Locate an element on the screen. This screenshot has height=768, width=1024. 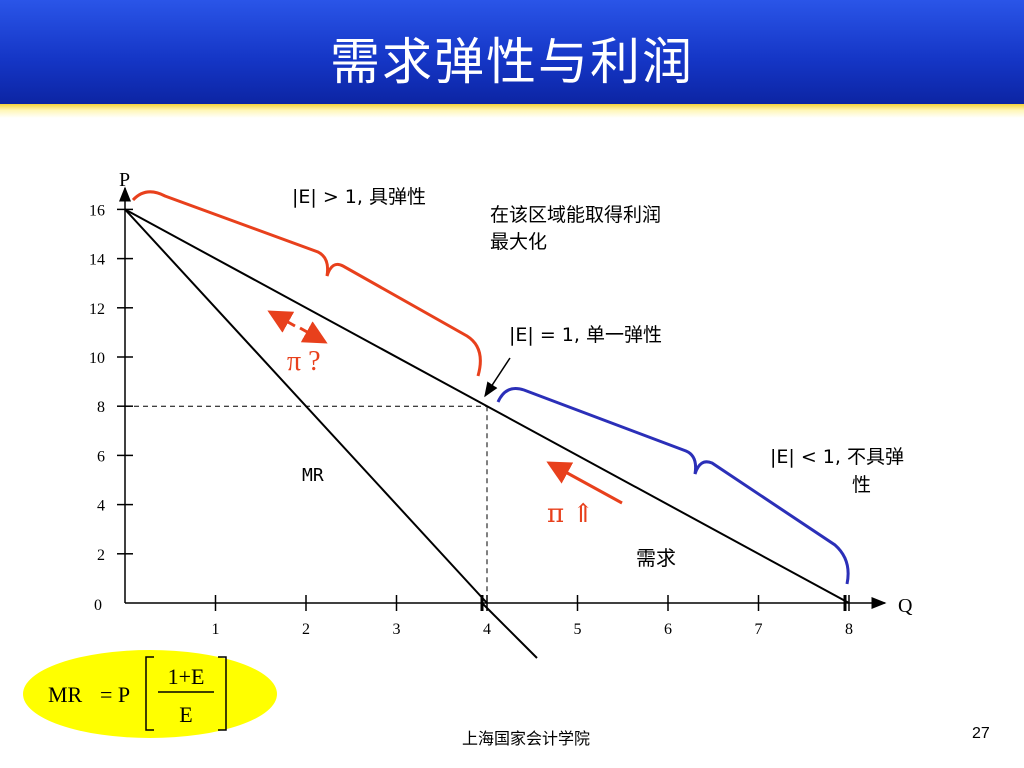
formula-left-bracket is located at coordinates (149, 693).